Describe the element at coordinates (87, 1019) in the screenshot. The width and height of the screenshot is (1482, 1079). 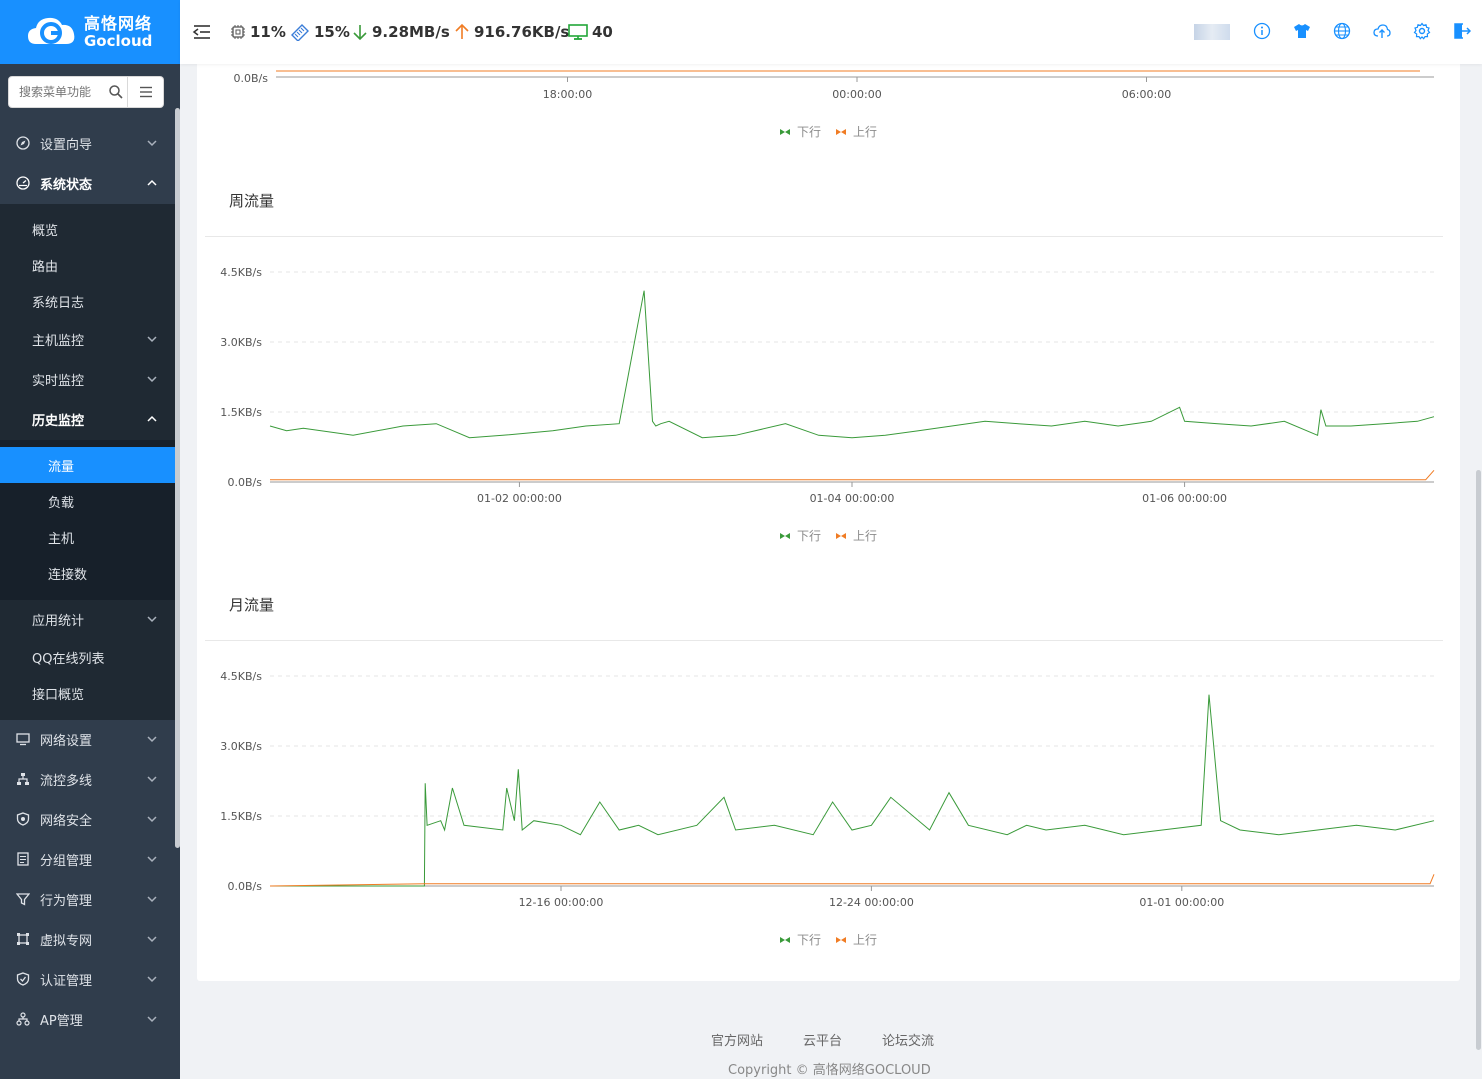
I see `nav-ap-management: AP管理` at that location.